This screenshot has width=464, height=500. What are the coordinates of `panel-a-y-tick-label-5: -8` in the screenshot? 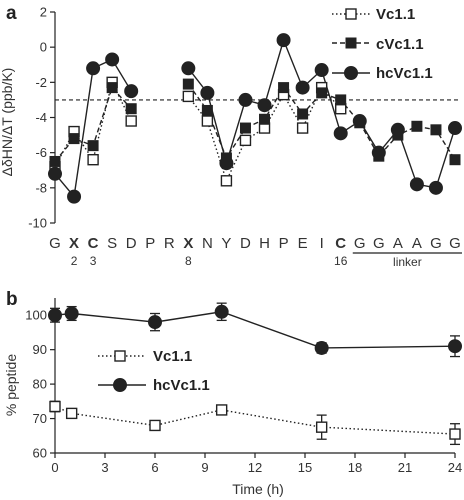 It's located at (41, 187).